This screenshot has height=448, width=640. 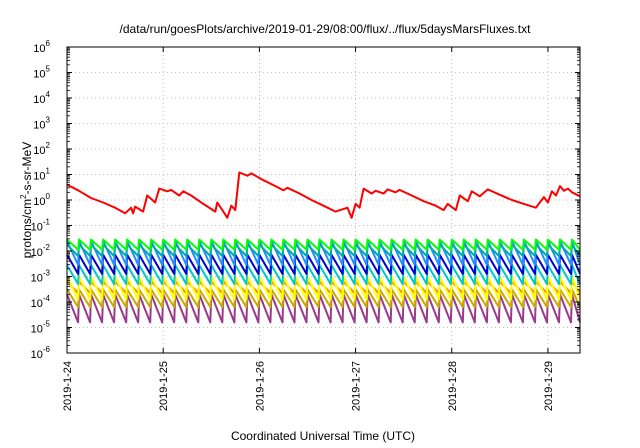 What do you see at coordinates (41, 353) in the screenshot?
I see `y-tick-label: 10⁻⁶` at bounding box center [41, 353].